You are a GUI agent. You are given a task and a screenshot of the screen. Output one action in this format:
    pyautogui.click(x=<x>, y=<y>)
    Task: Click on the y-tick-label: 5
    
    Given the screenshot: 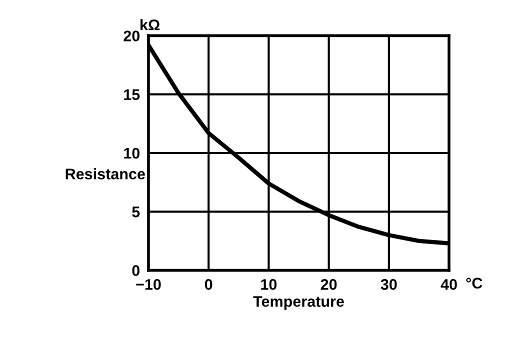 What is the action you would take?
    pyautogui.click(x=136, y=212)
    